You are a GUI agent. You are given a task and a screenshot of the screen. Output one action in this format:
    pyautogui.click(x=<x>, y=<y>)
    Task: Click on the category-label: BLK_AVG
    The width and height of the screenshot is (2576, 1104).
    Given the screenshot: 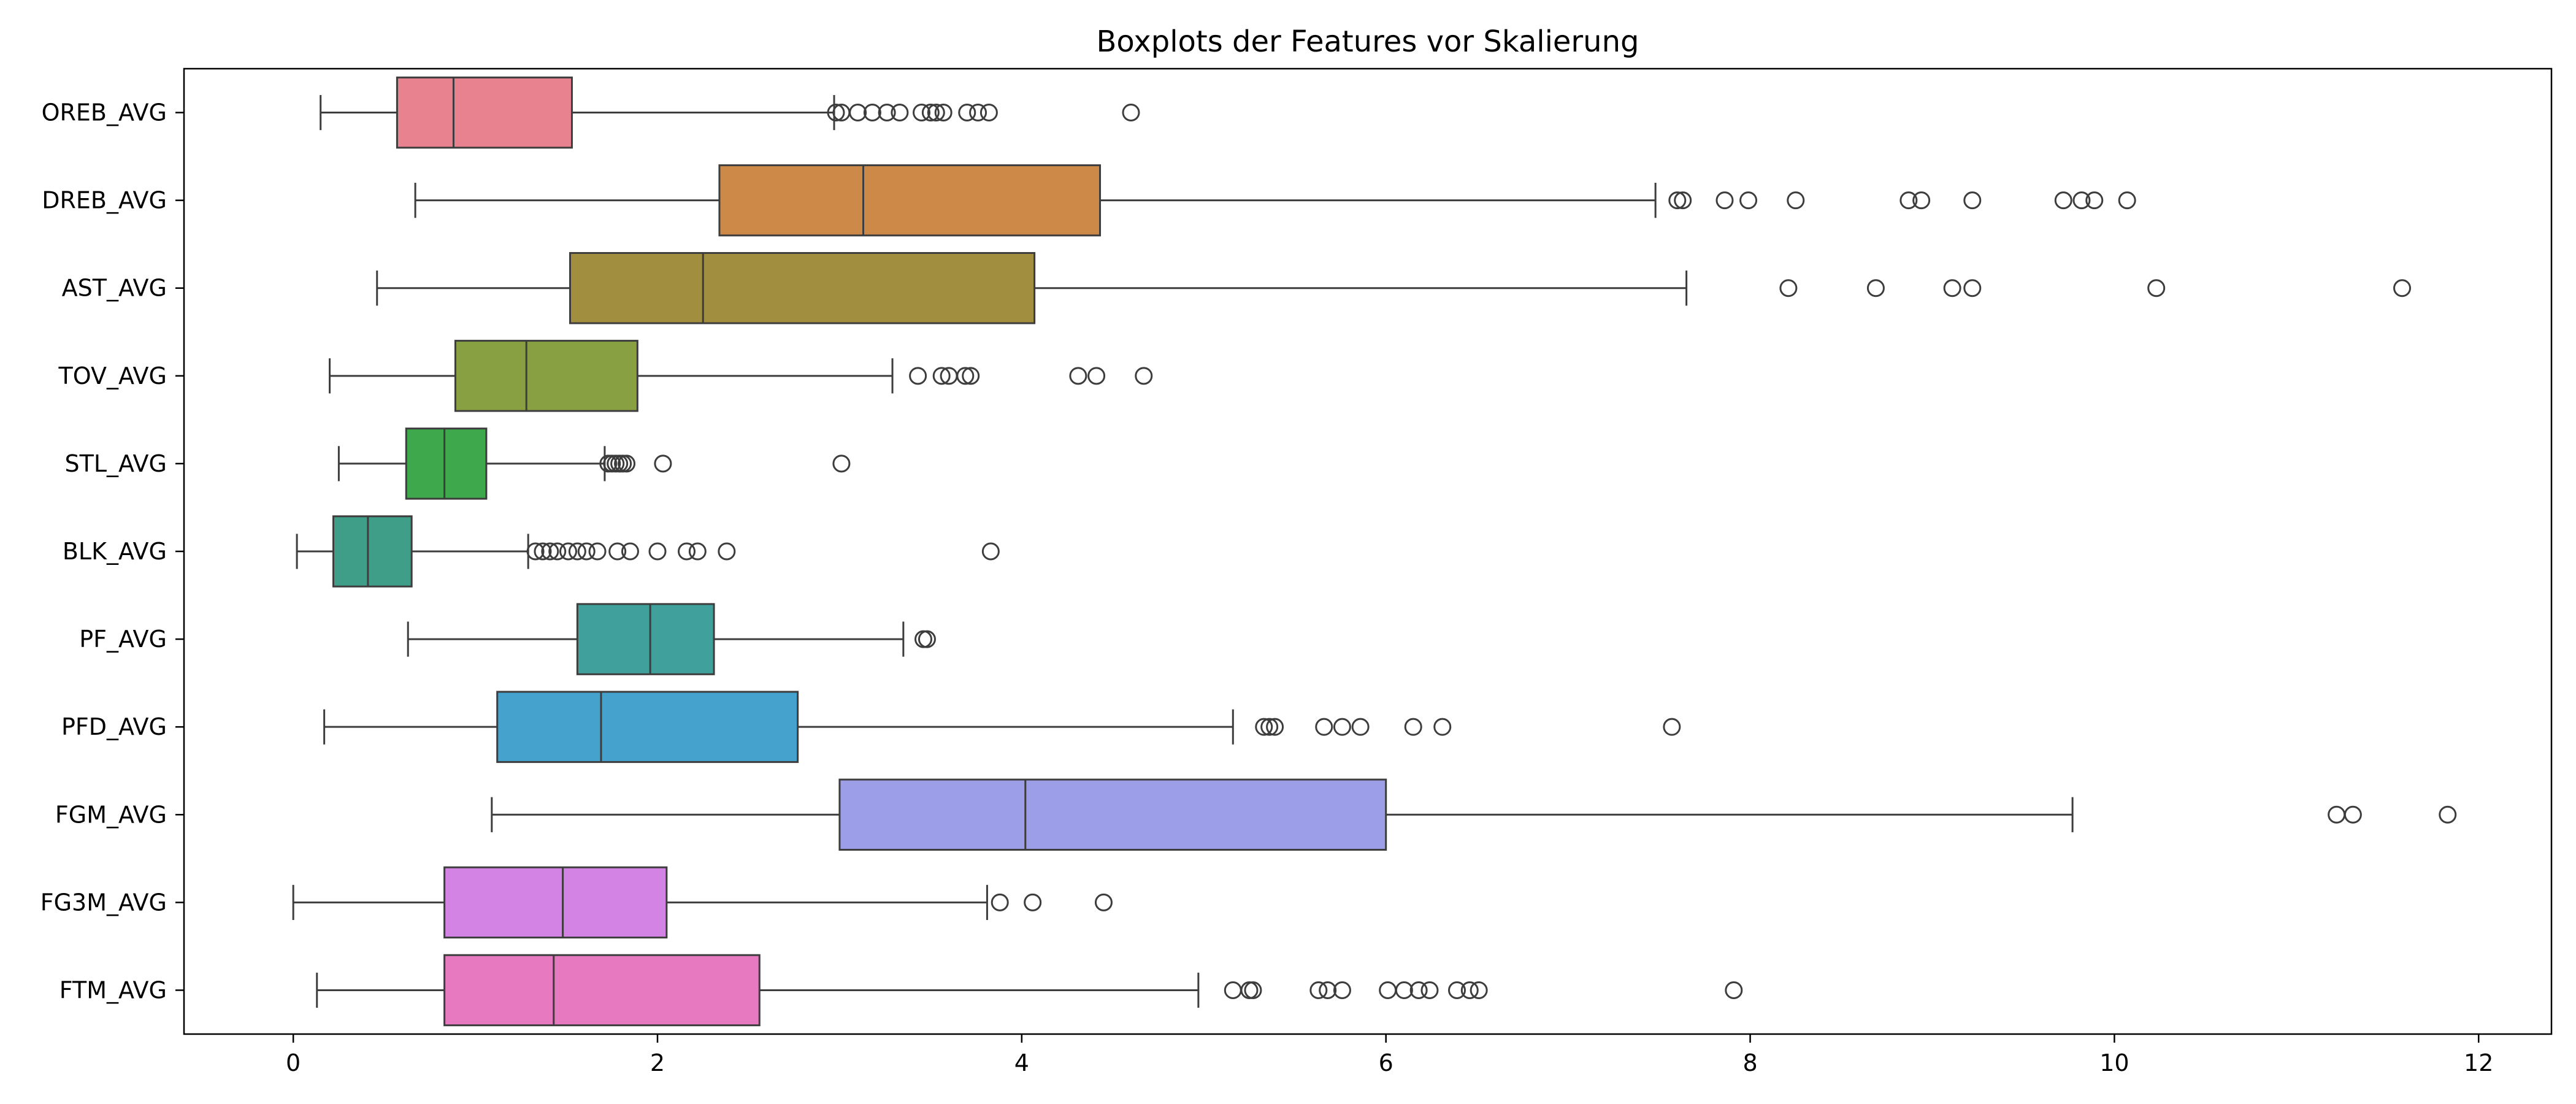 What is the action you would take?
    pyautogui.click(x=115, y=551)
    